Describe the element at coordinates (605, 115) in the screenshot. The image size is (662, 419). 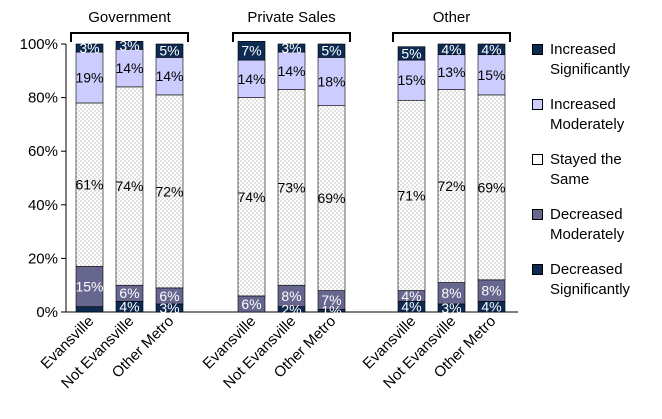
I see `legend-label: Increased Moderately` at that location.